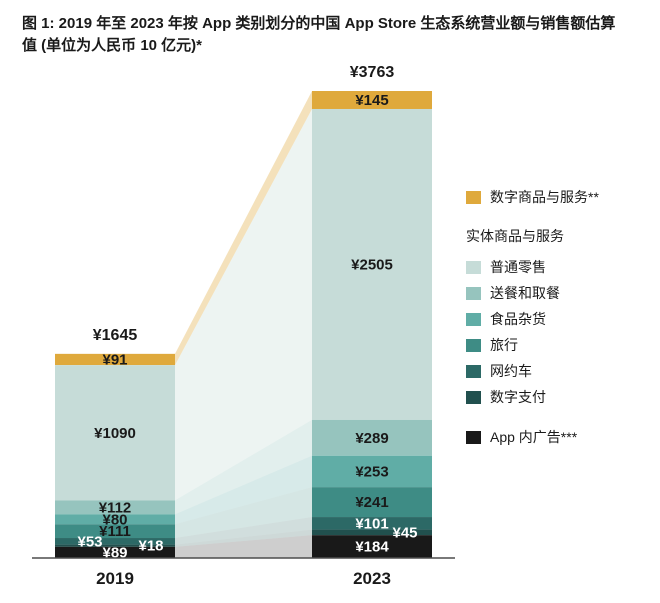 Image resolution: width=660 pixels, height=603 pixels. Describe the element at coordinates (473, 345) in the screenshot. I see `travel-swatch-icon` at that location.